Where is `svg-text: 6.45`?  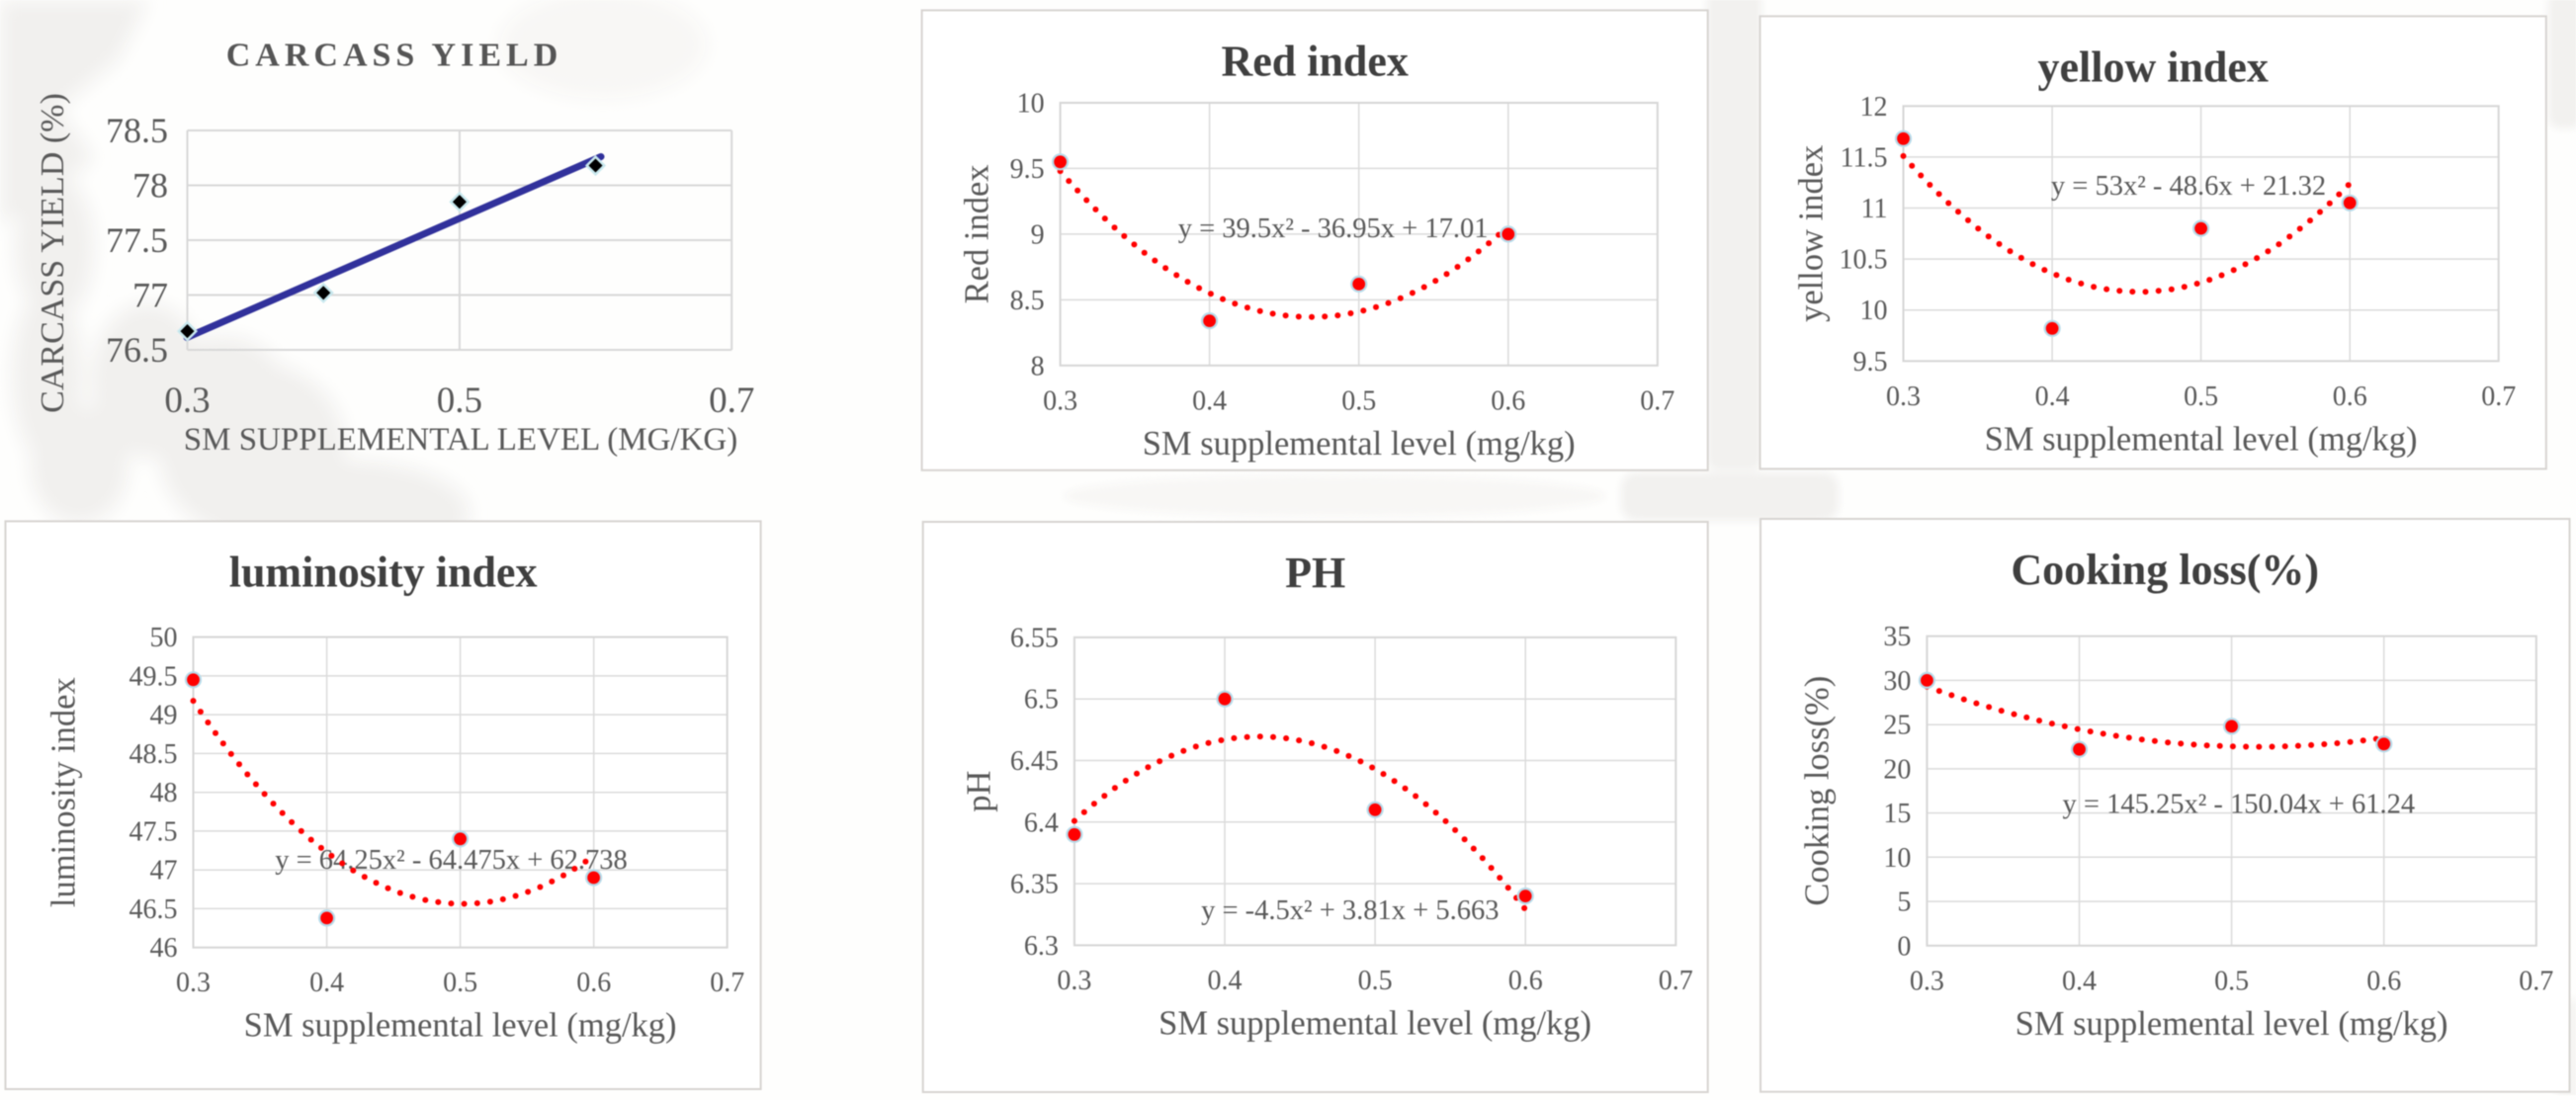
svg-text: 6.45 is located at coordinates (1034, 761).